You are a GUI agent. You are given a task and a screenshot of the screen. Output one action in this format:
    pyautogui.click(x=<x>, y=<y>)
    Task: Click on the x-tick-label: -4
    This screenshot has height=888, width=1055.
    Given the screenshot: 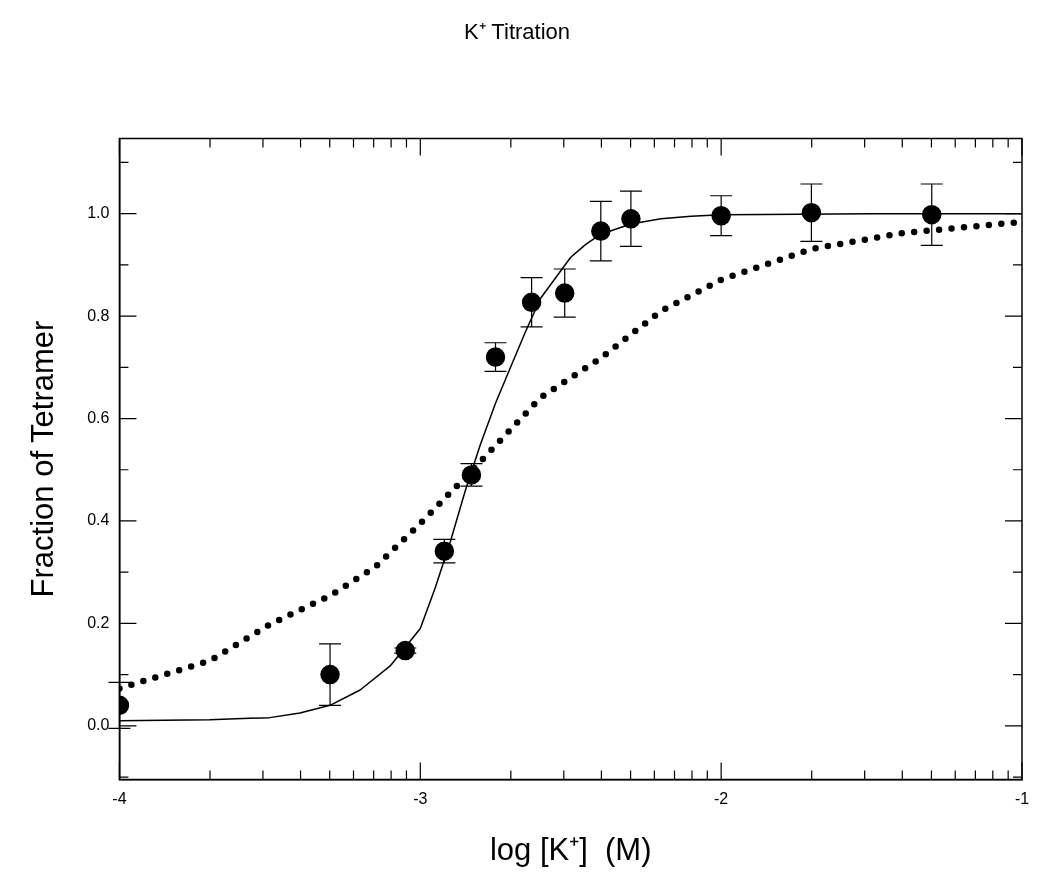 What is the action you would take?
    pyautogui.click(x=119, y=798)
    